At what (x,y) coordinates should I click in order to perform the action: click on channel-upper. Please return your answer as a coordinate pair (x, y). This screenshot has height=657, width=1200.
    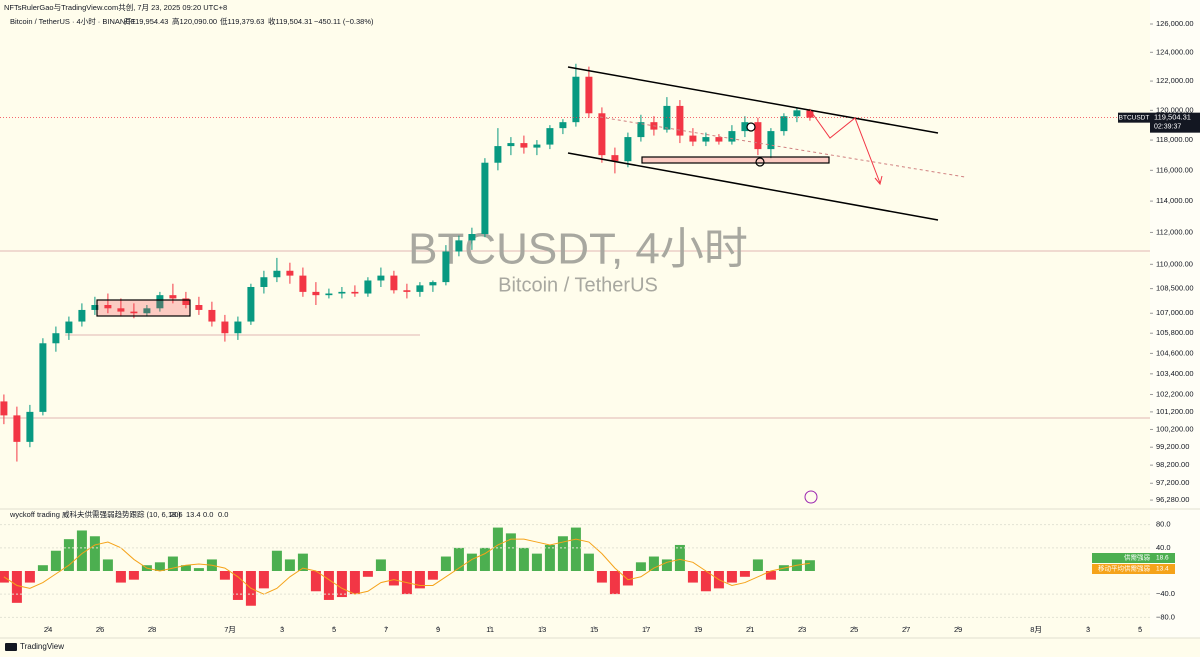
    Looking at the image, I should click on (753, 100).